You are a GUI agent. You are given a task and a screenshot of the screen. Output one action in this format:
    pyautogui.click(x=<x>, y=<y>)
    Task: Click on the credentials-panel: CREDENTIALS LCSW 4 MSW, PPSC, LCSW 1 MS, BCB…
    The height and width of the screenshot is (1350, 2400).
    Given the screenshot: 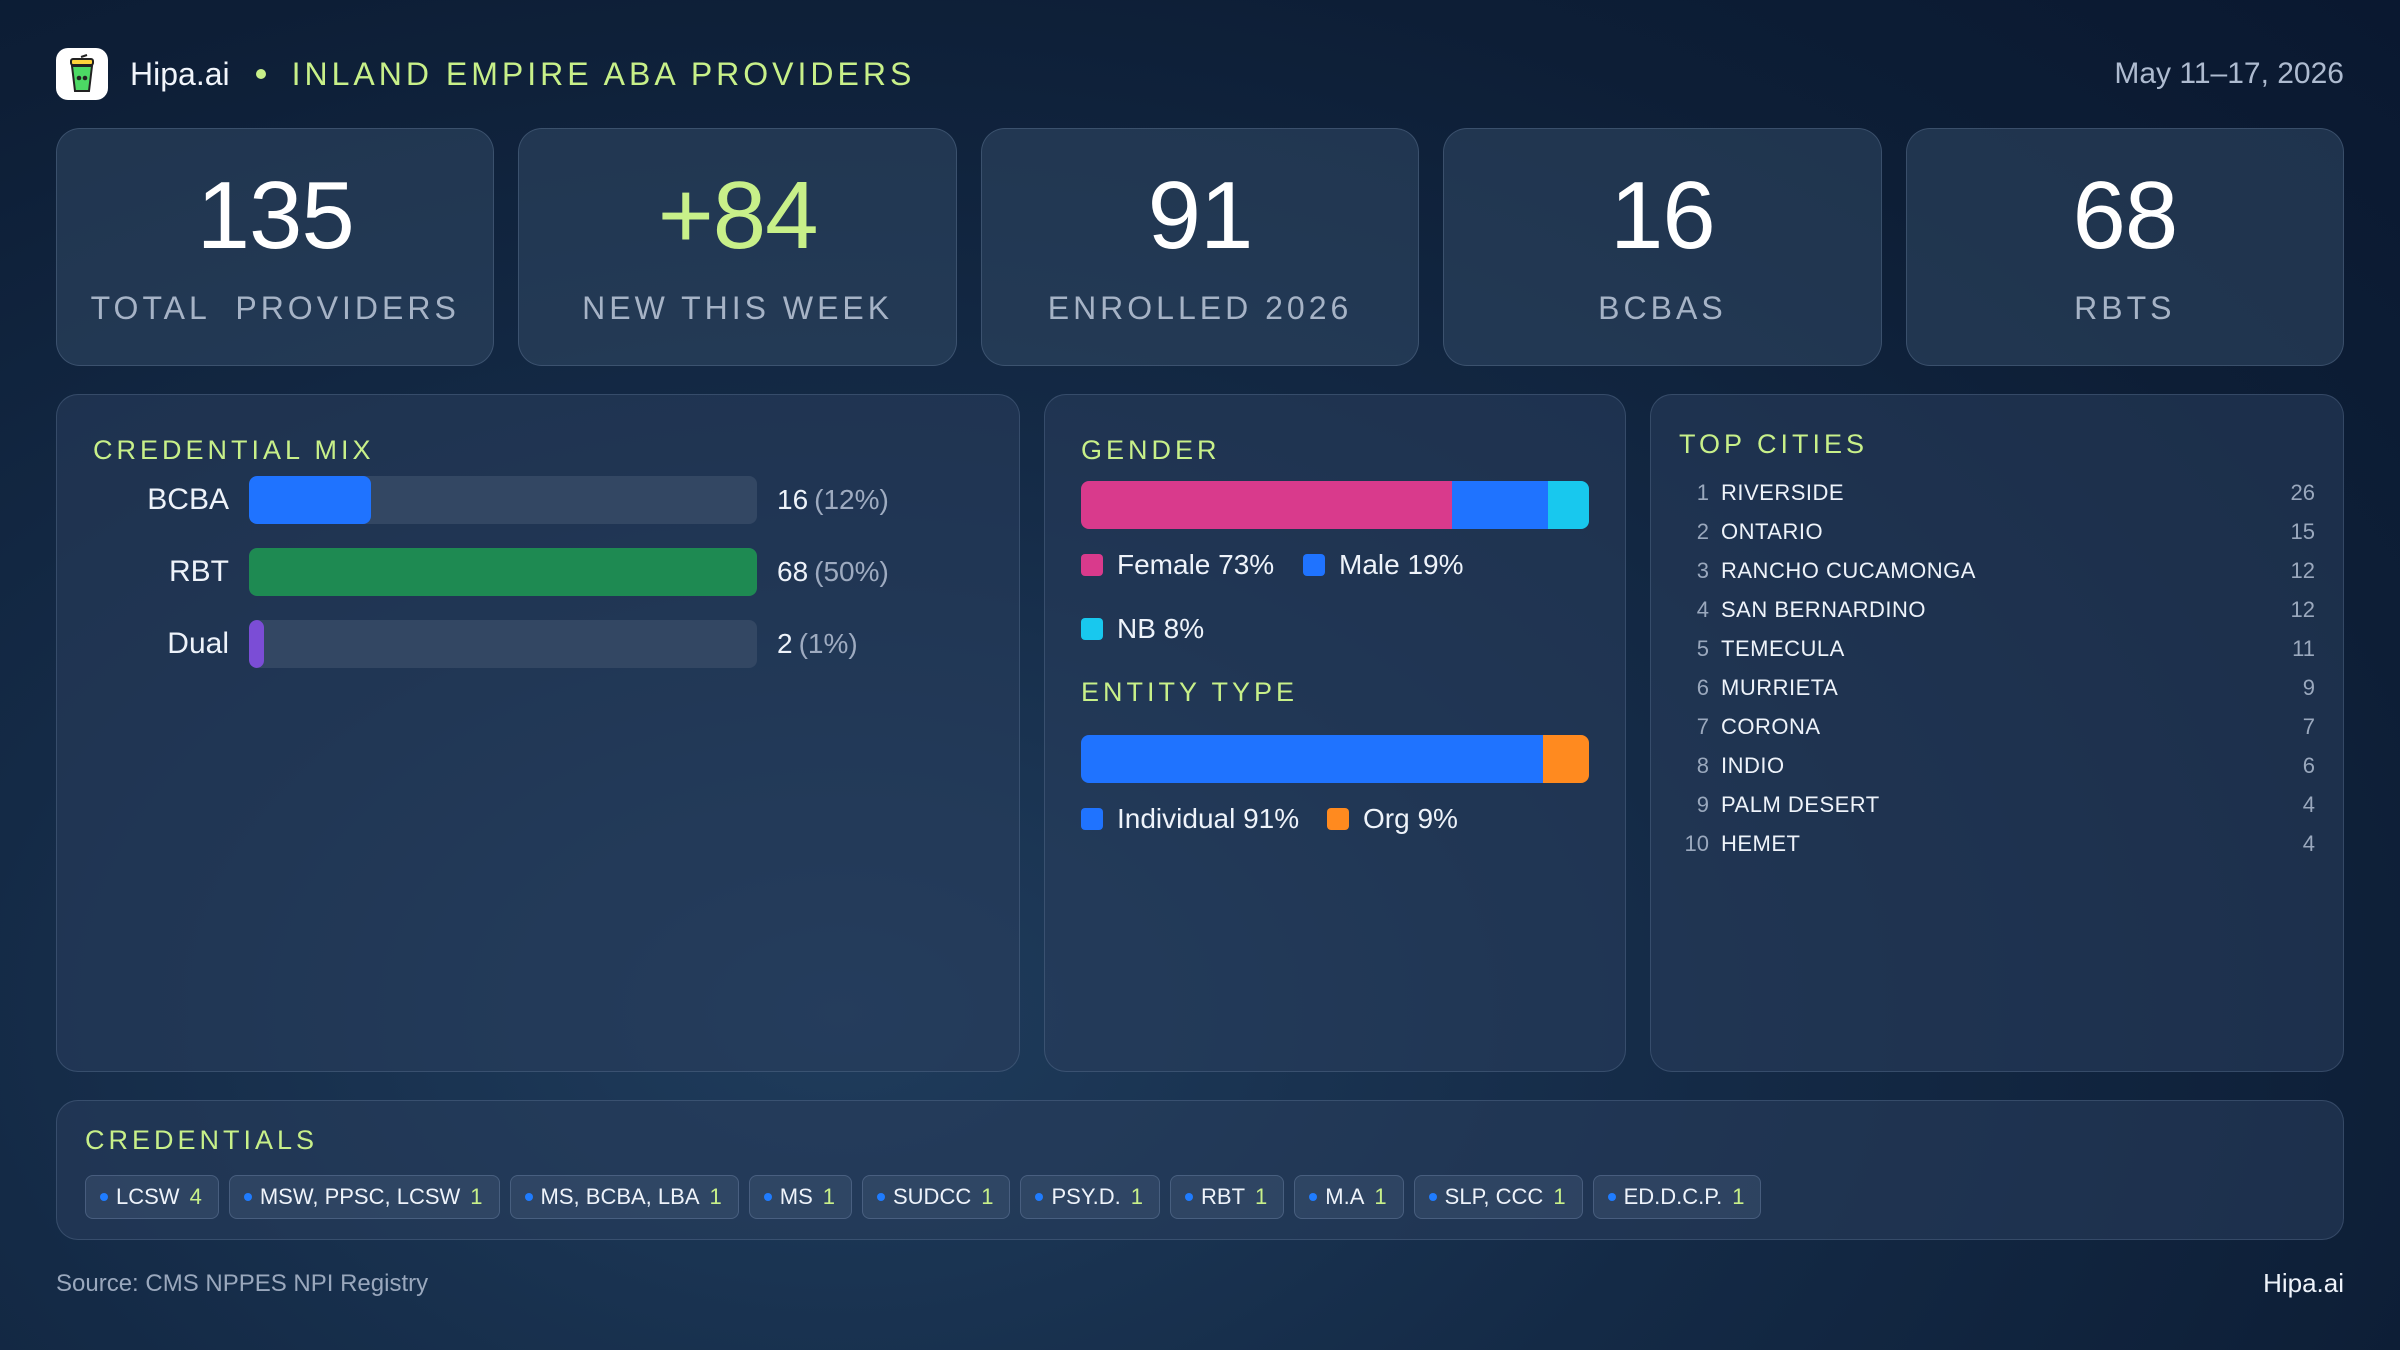 What is the action you would take?
    pyautogui.click(x=1200, y=1170)
    